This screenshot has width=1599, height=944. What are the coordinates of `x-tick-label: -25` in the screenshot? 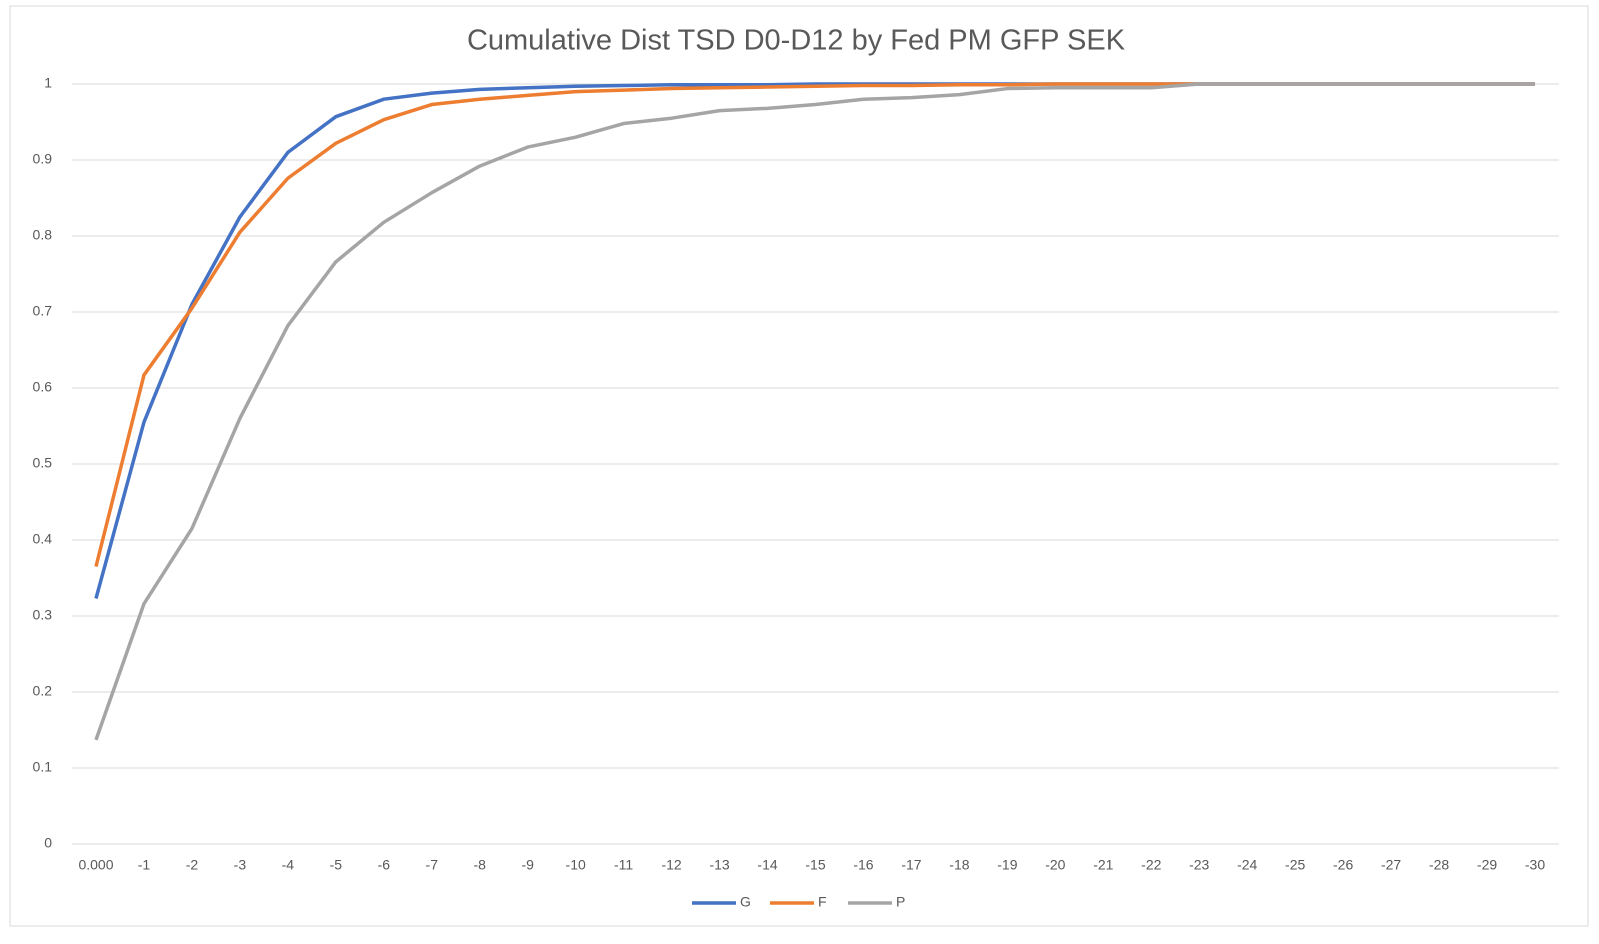 It's located at (1295, 865).